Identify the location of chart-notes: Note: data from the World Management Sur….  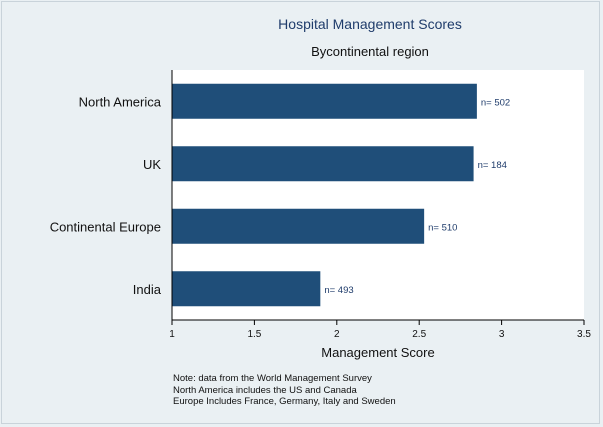
(284, 390).